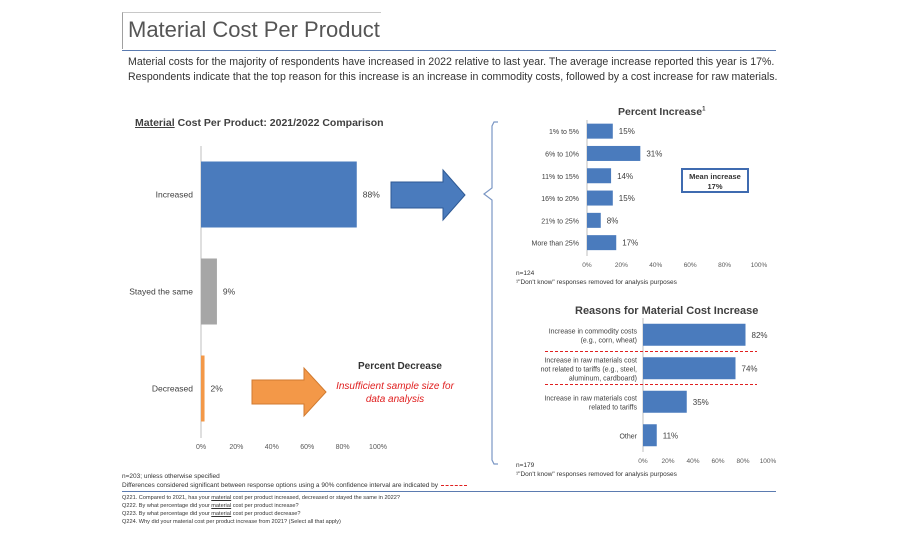  What do you see at coordinates (371, 195) in the screenshot?
I see `value-label: 88%` at bounding box center [371, 195].